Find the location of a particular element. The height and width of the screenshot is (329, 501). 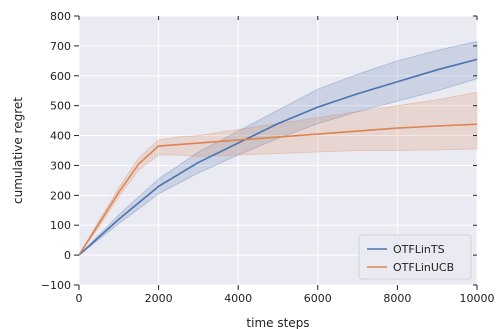

y-tick-label: 700 is located at coordinates (60, 46).